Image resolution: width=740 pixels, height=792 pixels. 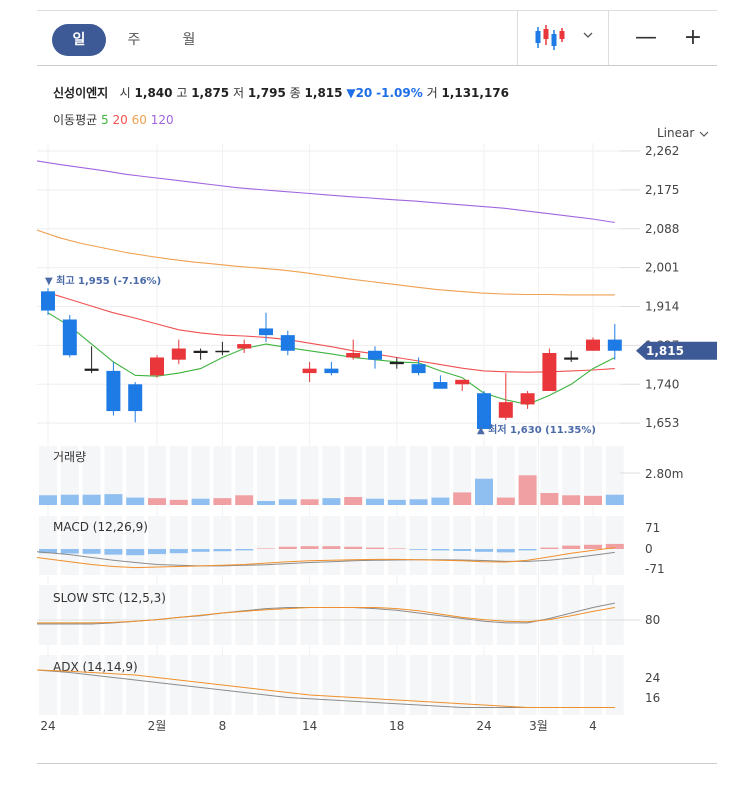 What do you see at coordinates (139, 120) in the screenshot?
I see `ma-legend-60: 60` at bounding box center [139, 120].